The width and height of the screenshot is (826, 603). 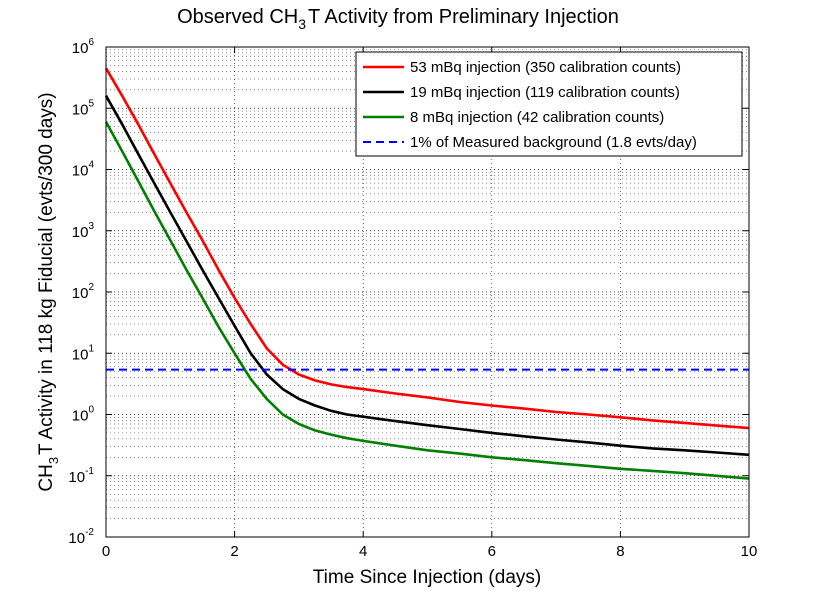 I want to click on y-tick-label: 10⁻¹, so click(x=81, y=476).